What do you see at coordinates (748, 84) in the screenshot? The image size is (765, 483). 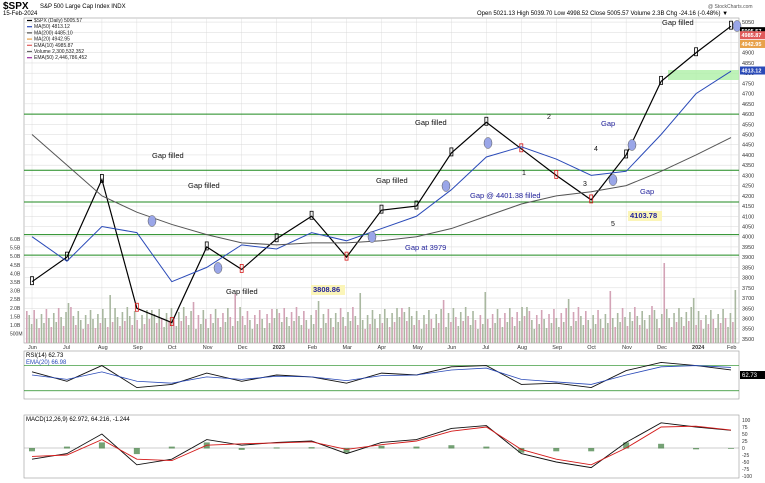 I see `price-tick-label: 4750` at bounding box center [748, 84].